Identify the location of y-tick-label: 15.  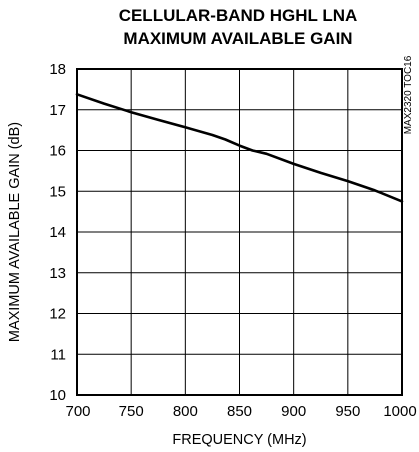
(57, 191).